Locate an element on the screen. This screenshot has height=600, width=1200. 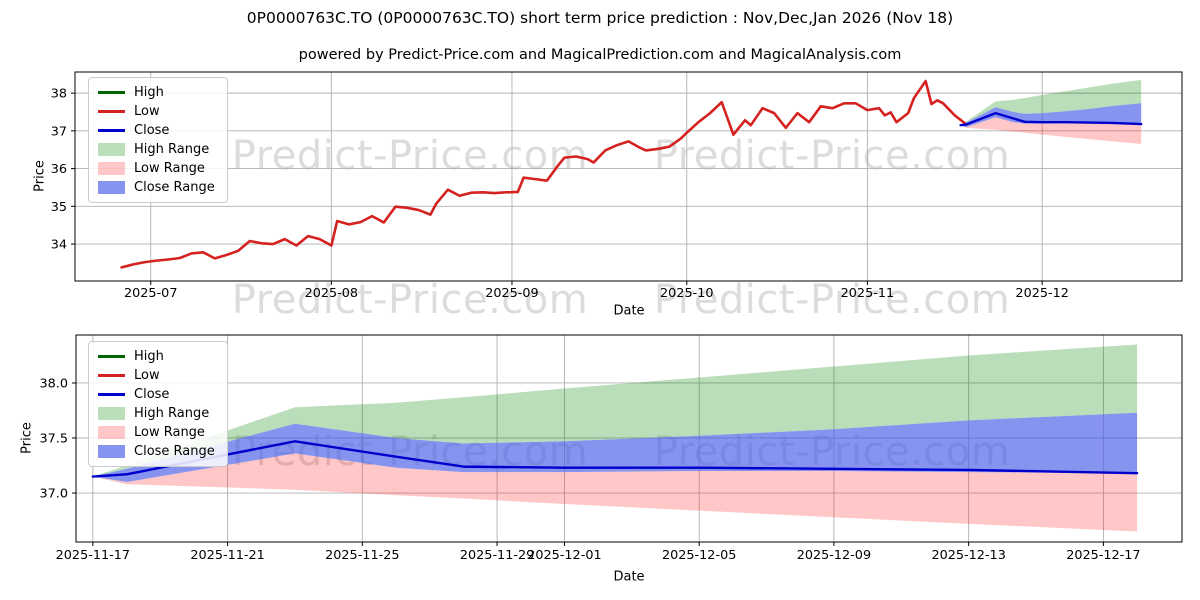
y-tick-label: 37.0 is located at coordinates (54, 494).